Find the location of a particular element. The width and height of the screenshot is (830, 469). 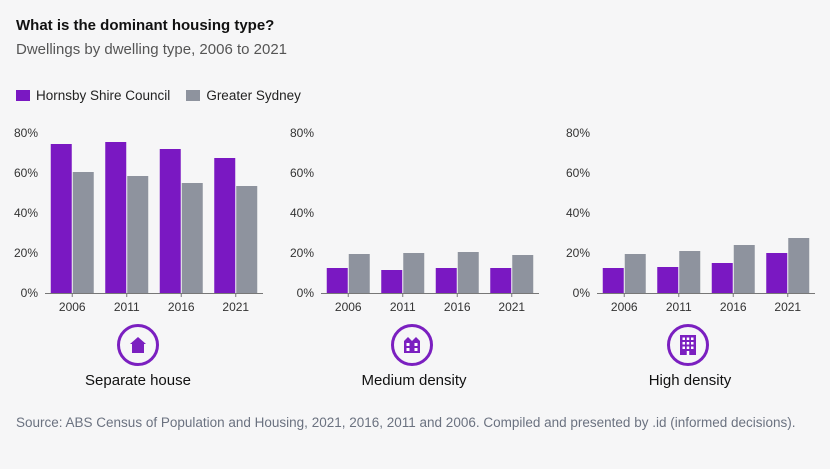

legend: Hornsby Shire Council Greater Sydney is located at coordinates (166, 95).